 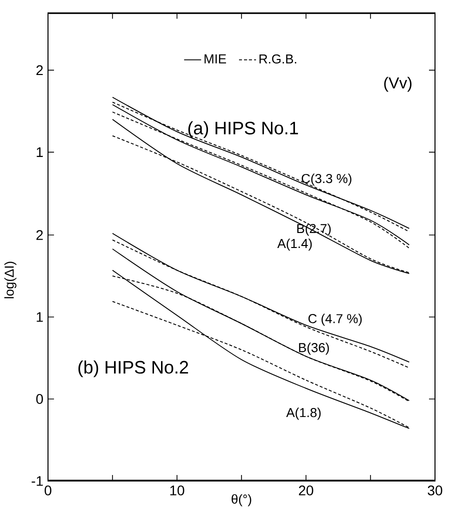 What do you see at coordinates (215, 59) in the screenshot?
I see `legend-label: MIE` at bounding box center [215, 59].